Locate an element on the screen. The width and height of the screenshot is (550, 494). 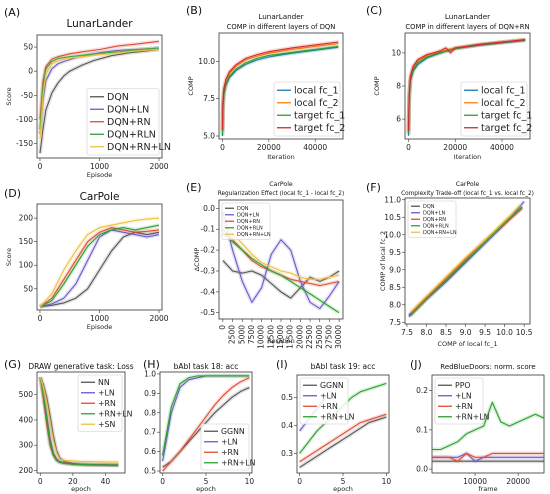
y-tick-label: 0.2 is located at coordinates (422, 390).